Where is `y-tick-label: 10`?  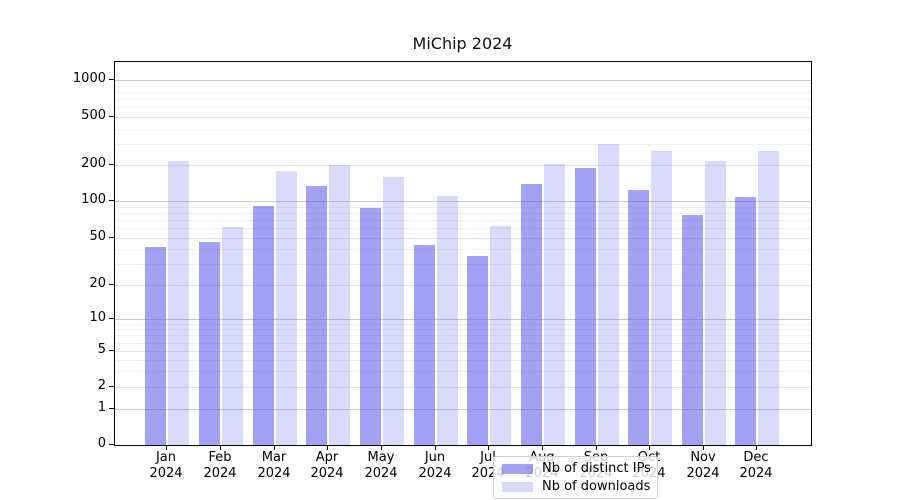
y-tick-label: 10 is located at coordinates (97, 317).